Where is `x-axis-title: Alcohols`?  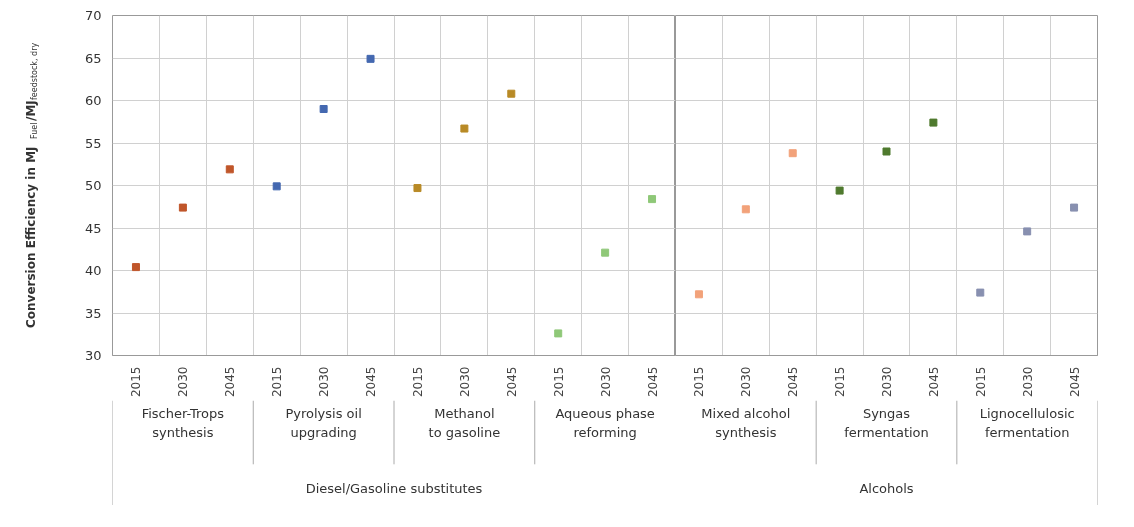
x-axis-title: Alcohols is located at coordinates (886, 488).